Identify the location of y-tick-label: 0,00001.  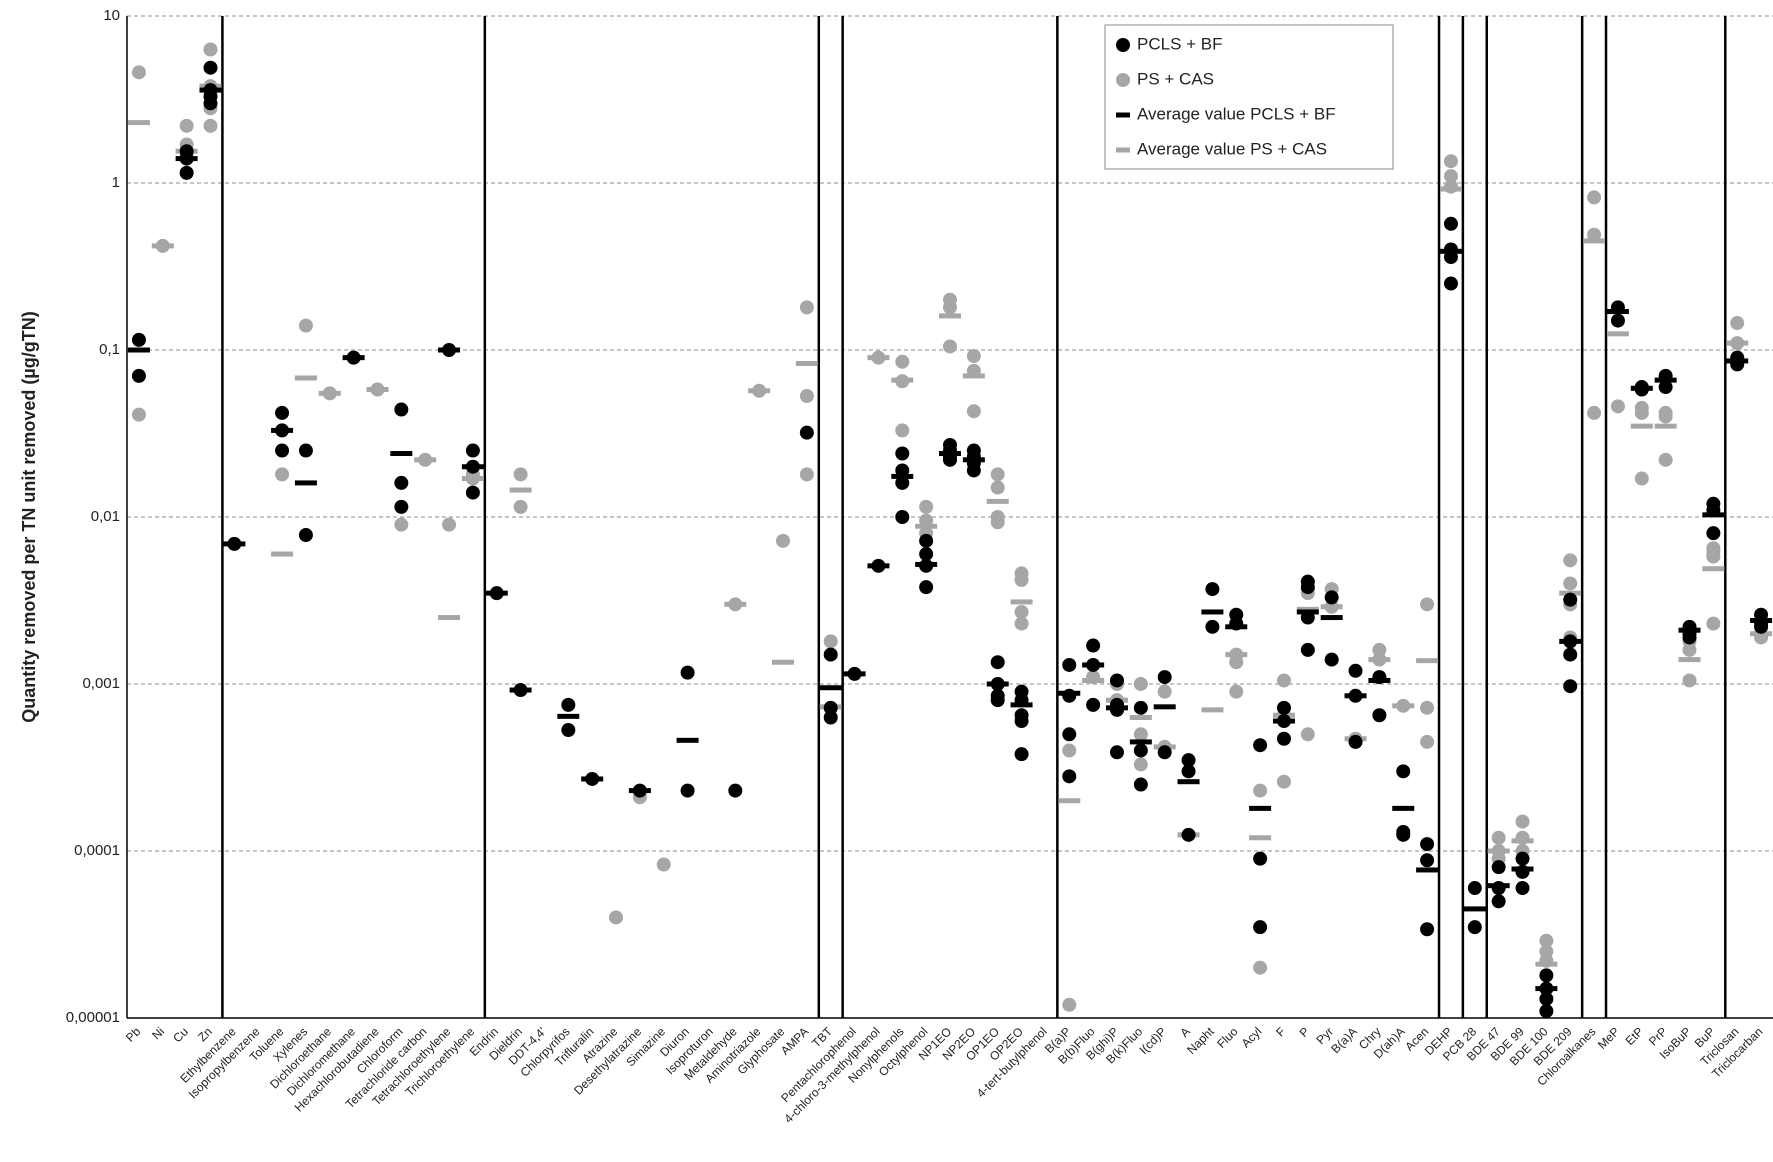
(93, 1017).